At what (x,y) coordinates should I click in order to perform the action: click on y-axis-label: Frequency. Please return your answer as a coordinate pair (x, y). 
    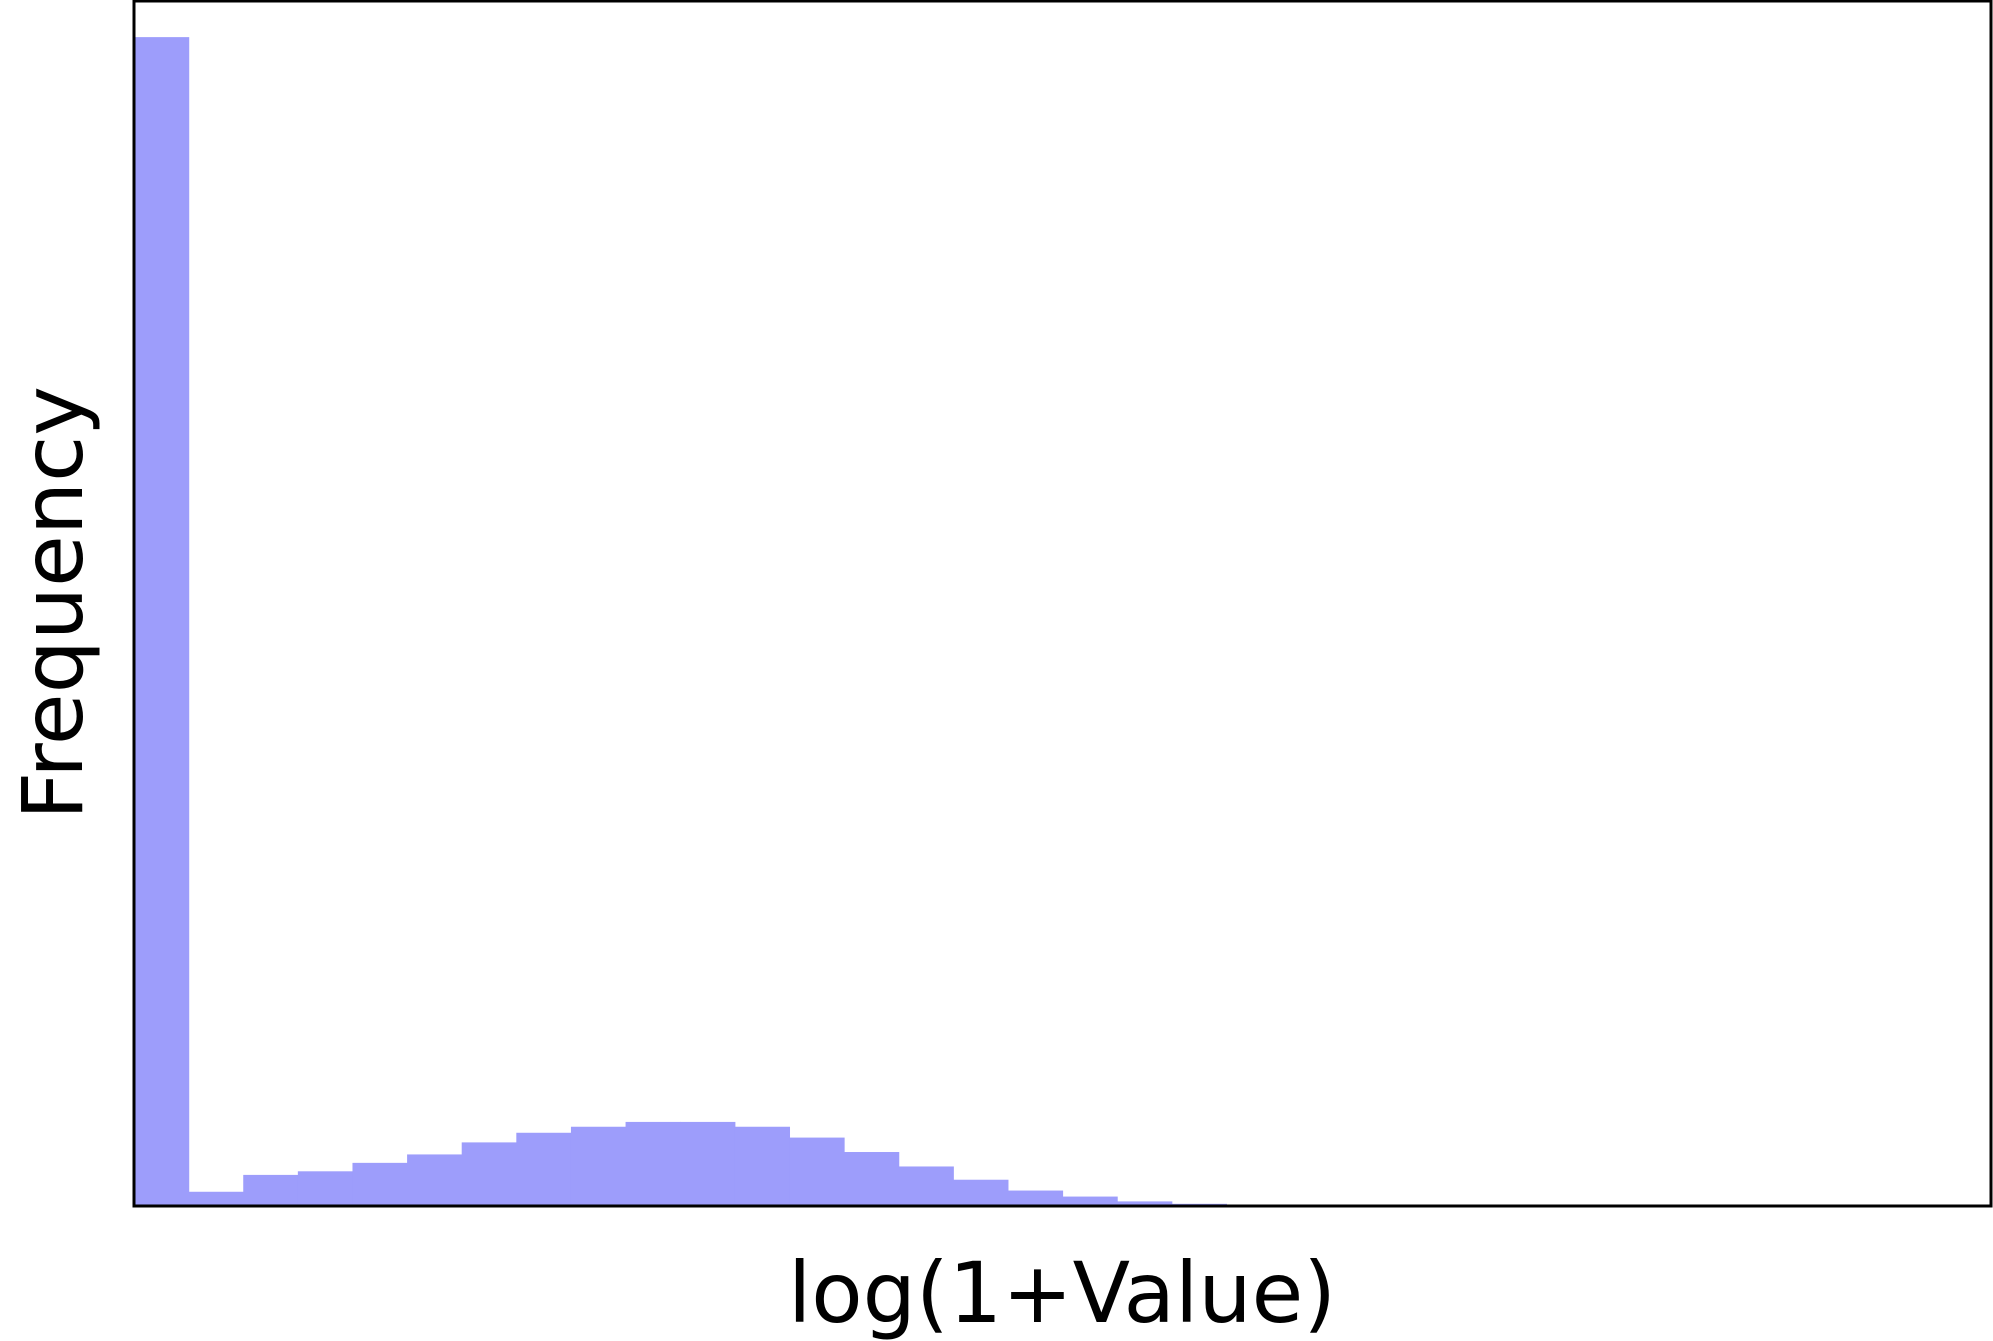
    Looking at the image, I should click on (53, 603).